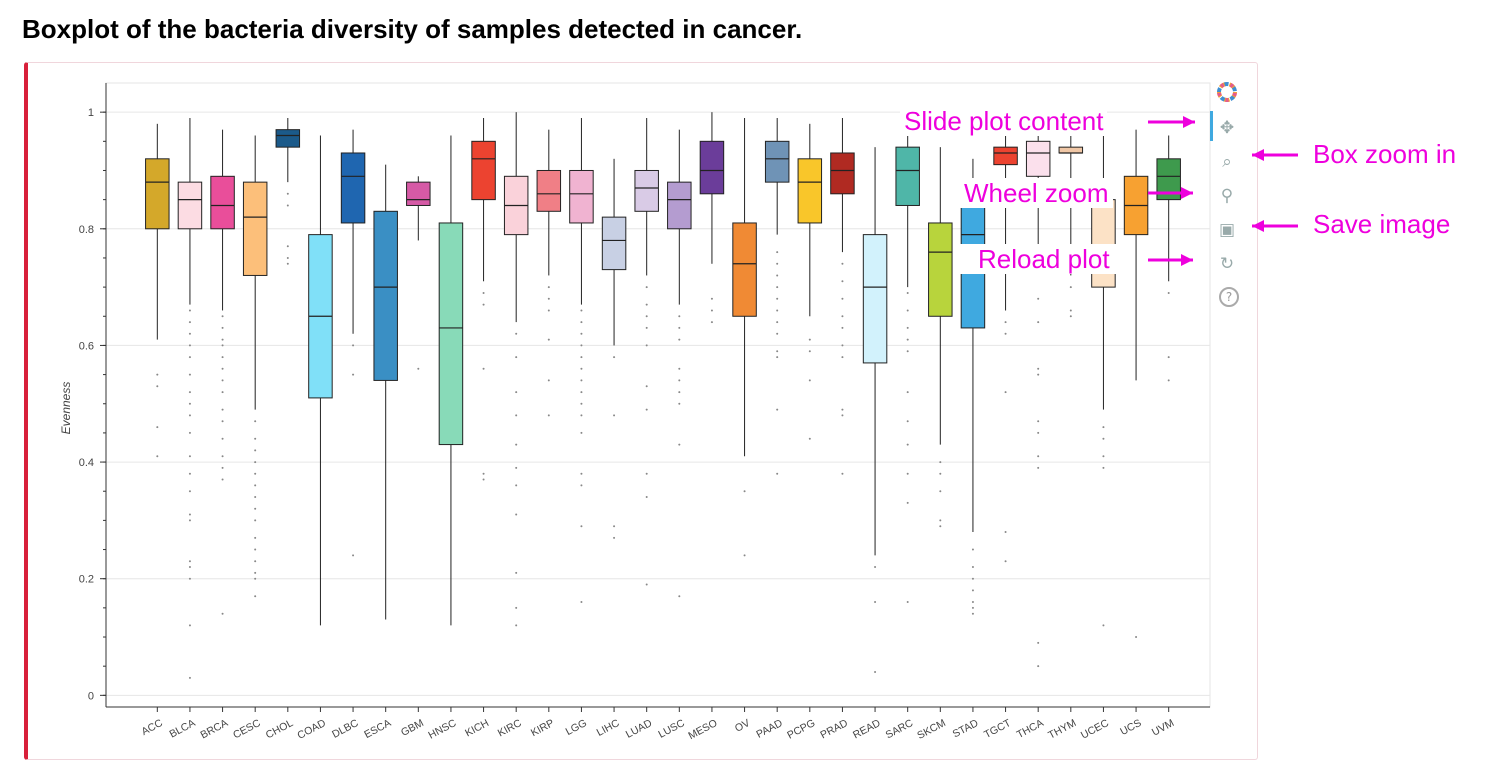  Describe the element at coordinates (182, 728) in the screenshot. I see `x-tick-label: BLCA` at that location.